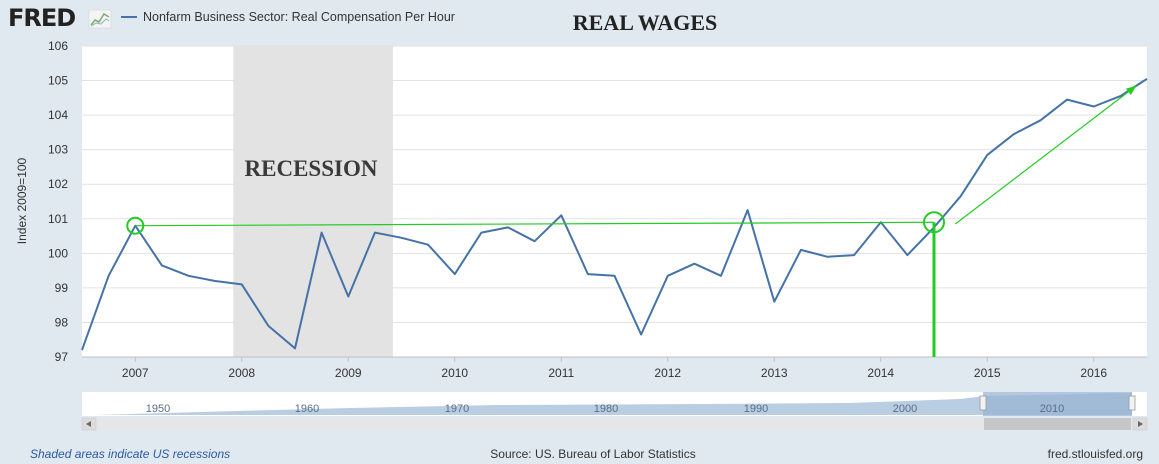  I want to click on navigator-year-label: 1990, so click(756, 409).